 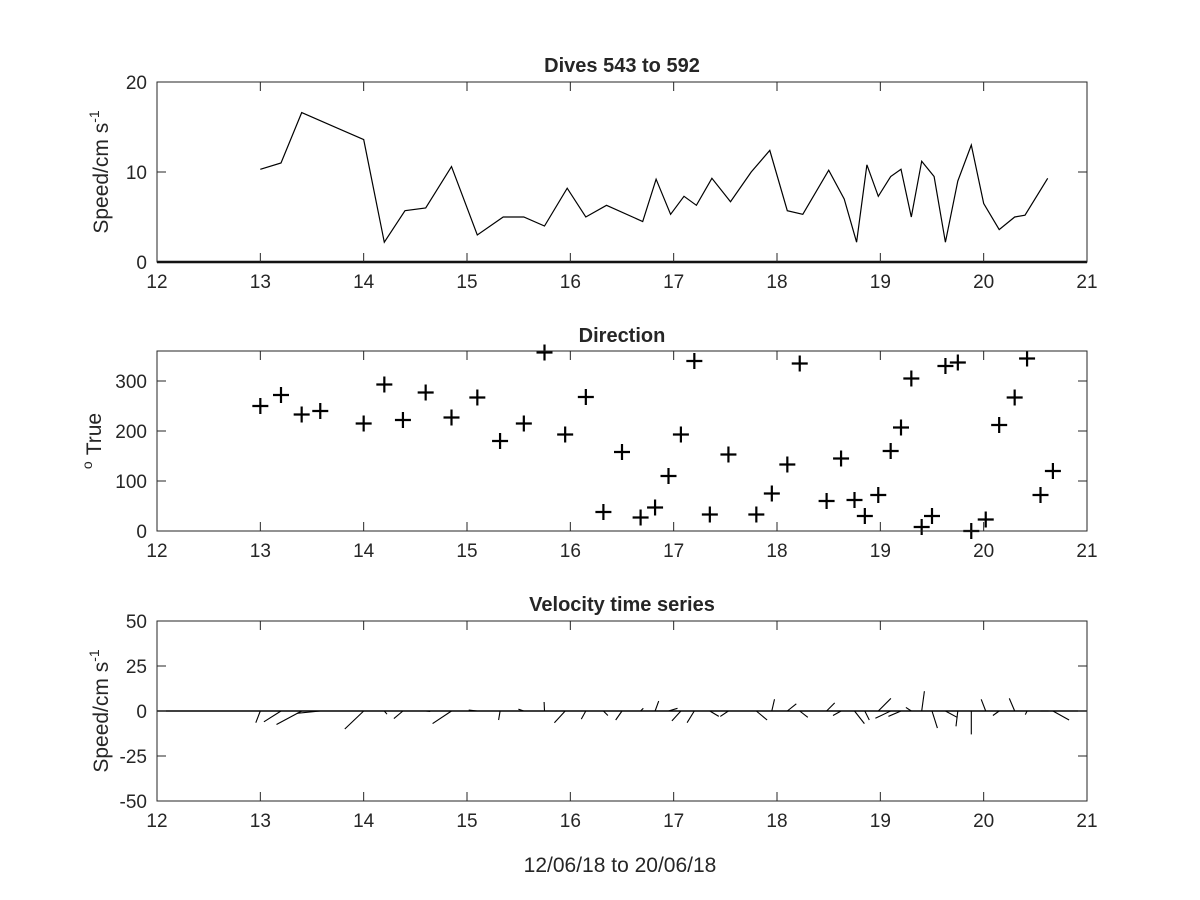 I want to click on velocity-panel-xtick-label: 20, so click(x=983, y=821).